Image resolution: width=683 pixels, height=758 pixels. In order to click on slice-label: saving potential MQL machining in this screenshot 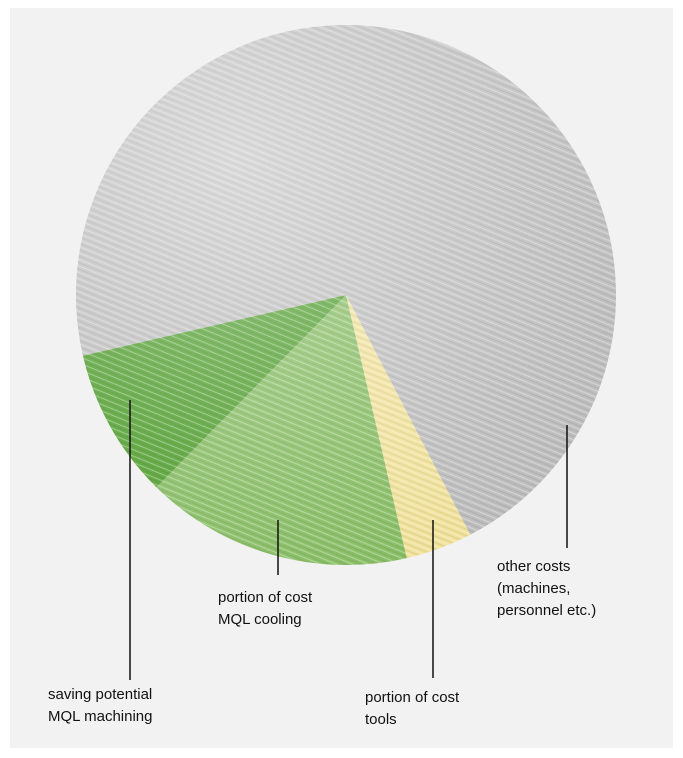, I will do `click(100, 705)`.